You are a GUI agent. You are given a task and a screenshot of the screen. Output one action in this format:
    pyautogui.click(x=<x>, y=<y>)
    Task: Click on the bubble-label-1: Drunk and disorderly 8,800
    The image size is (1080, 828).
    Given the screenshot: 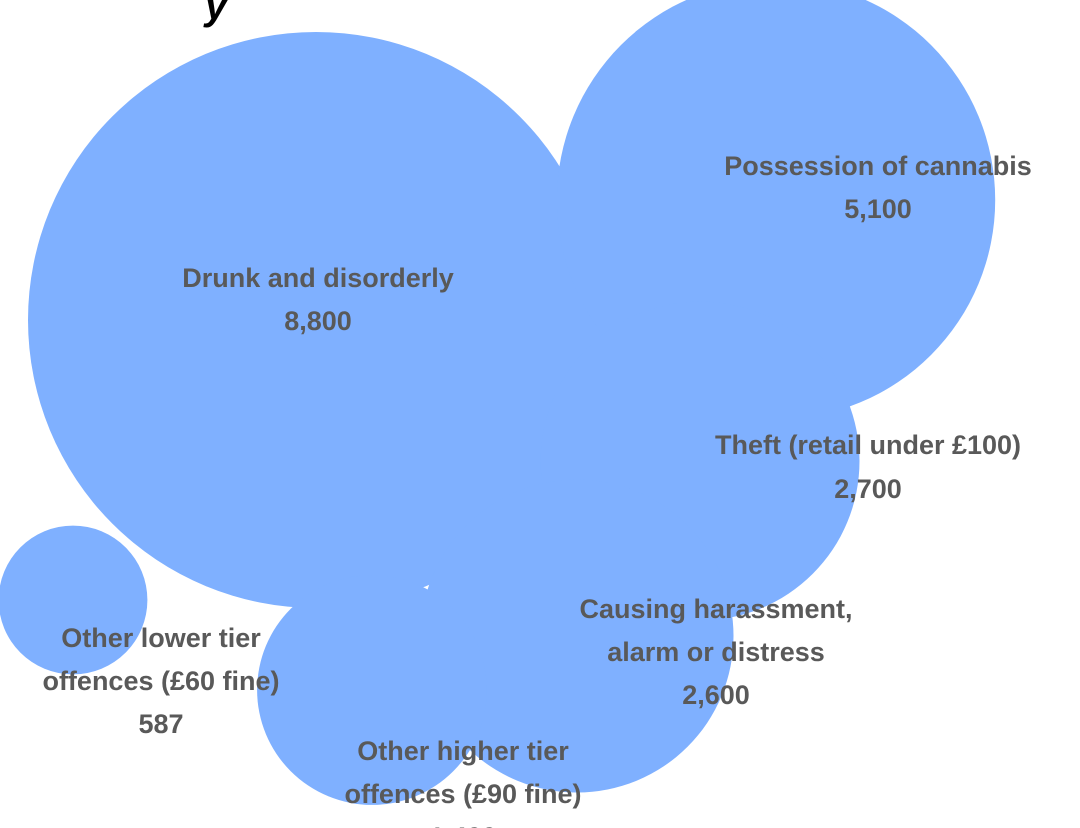 What is the action you would take?
    pyautogui.click(x=318, y=299)
    